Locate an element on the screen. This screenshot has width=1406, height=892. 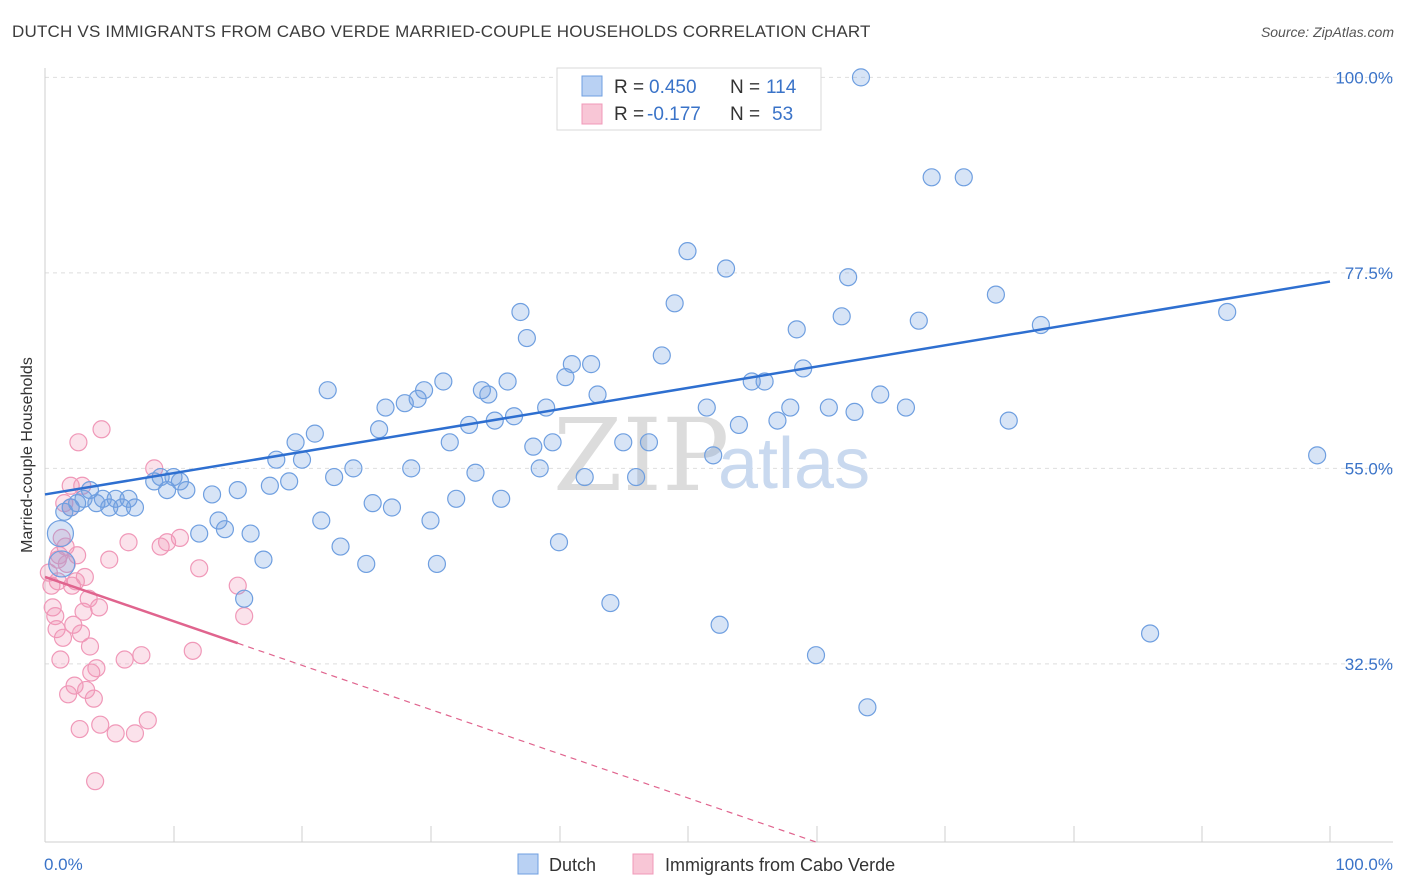
y-tick-label-1: 55.0% is located at coordinates (1369, 468).